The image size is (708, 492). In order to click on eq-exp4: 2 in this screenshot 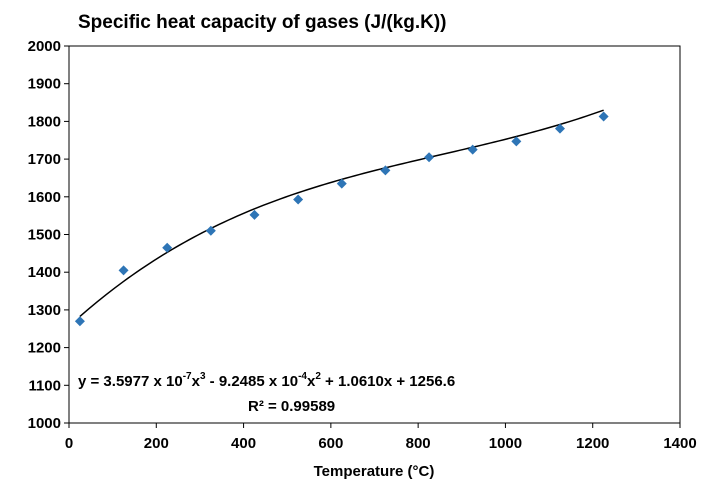, I will do `click(318, 376)`.